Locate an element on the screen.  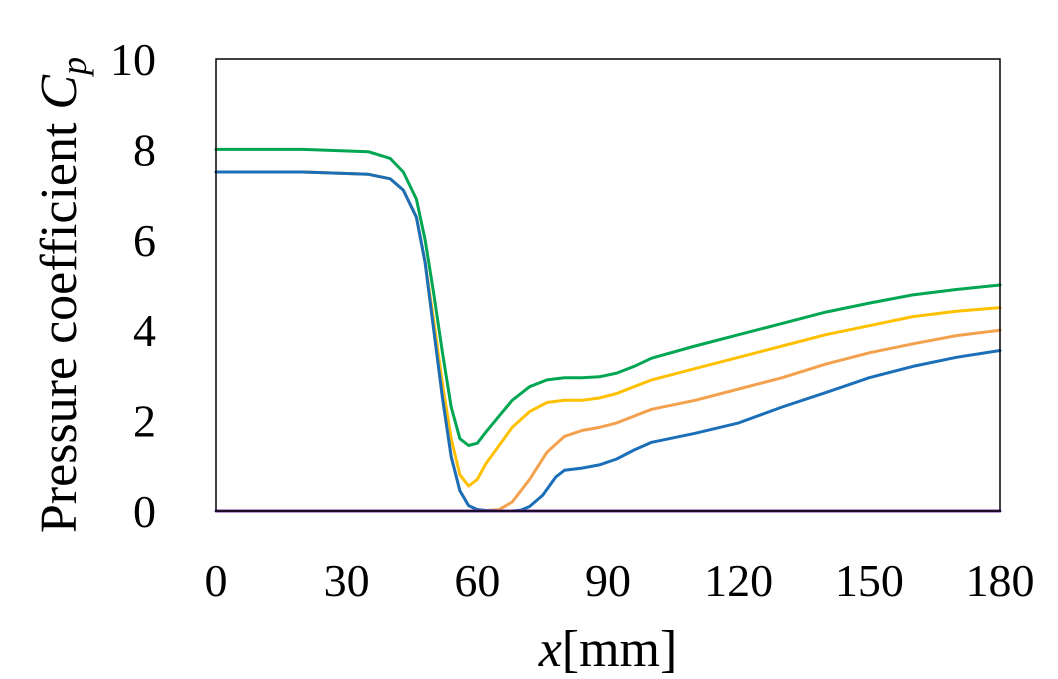
x-axis-var: x is located at coordinates (550, 649).